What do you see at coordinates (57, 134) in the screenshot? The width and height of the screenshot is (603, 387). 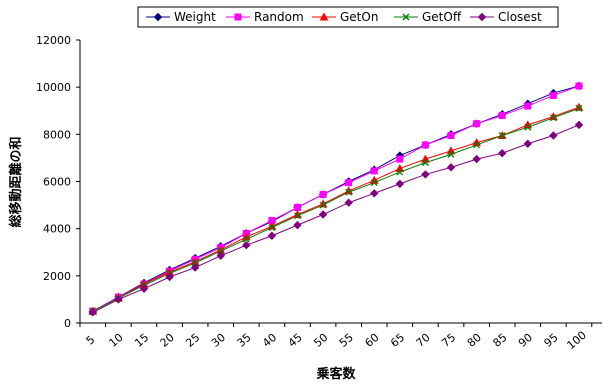 I see `y-tick-label: 8000` at bounding box center [57, 134].